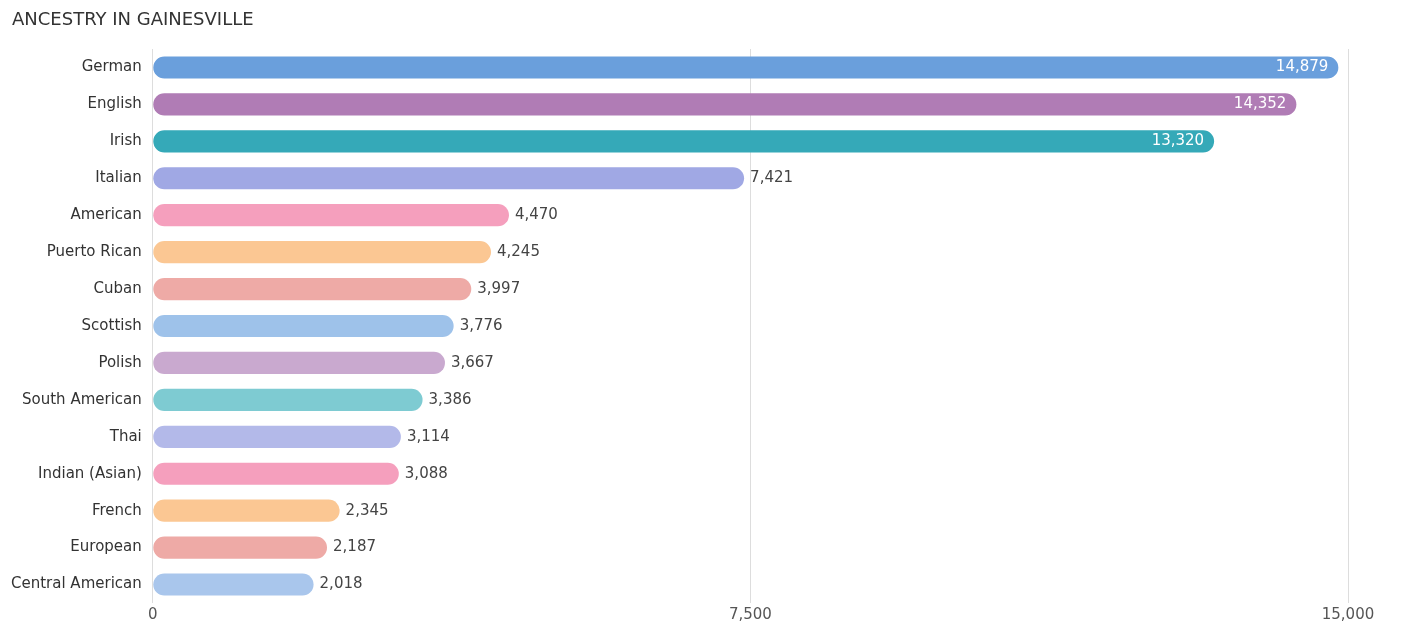 This screenshot has width=1406, height=644. What do you see at coordinates (426, 472) in the screenshot?
I see `data-label: 3,088` at bounding box center [426, 472].